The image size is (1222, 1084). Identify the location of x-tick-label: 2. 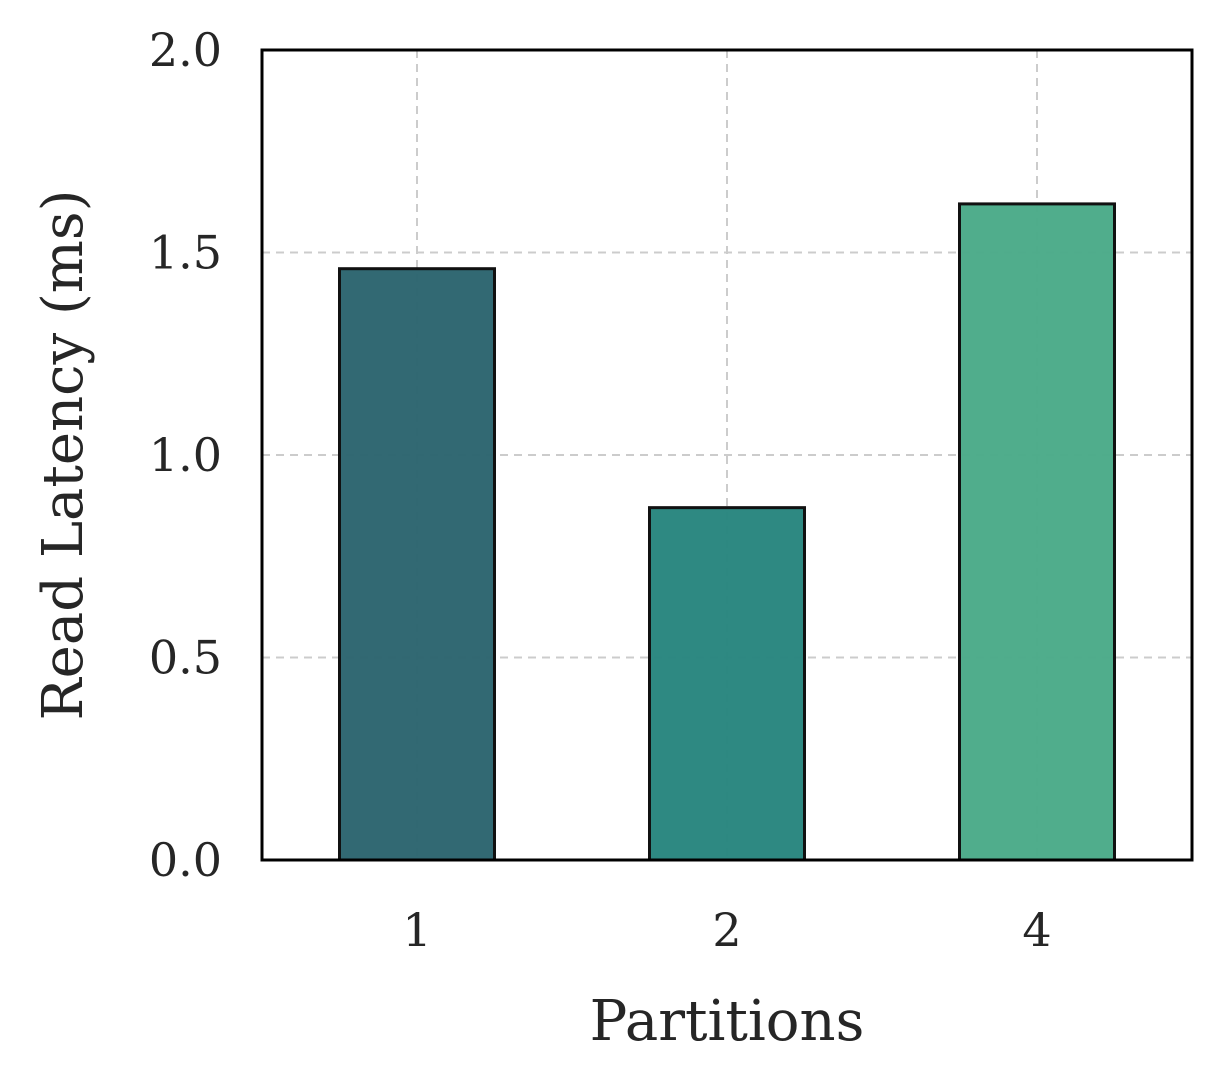
(726, 930).